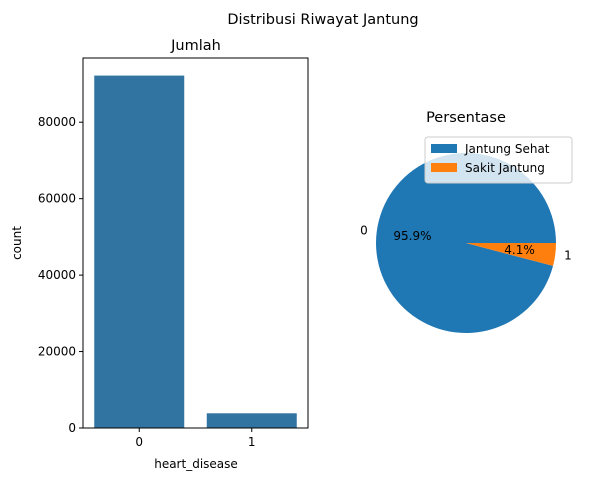 The height and width of the screenshot is (481, 589). What do you see at coordinates (519, 250) in the screenshot?
I see `pie-percent-label: 4.1%` at bounding box center [519, 250].